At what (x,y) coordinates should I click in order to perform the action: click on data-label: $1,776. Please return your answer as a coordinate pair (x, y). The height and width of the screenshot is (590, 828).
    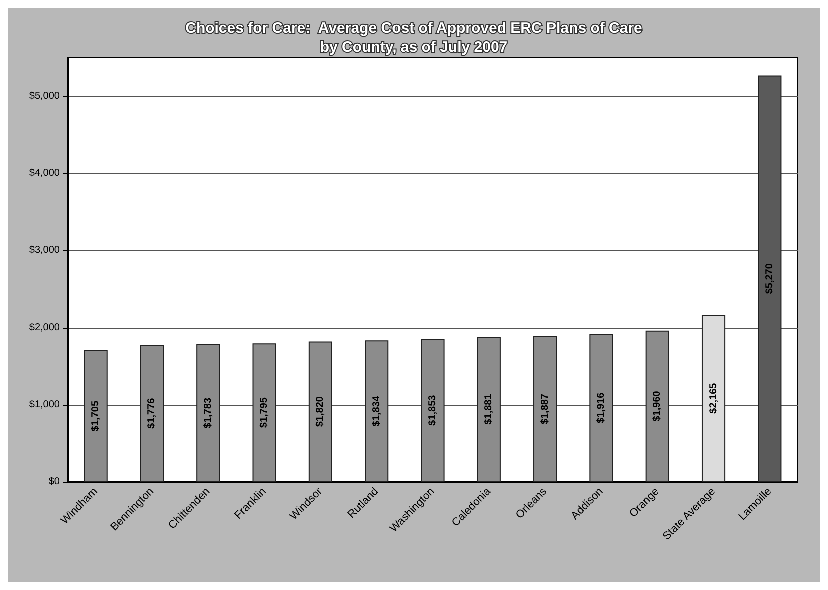
    Looking at the image, I should click on (152, 413).